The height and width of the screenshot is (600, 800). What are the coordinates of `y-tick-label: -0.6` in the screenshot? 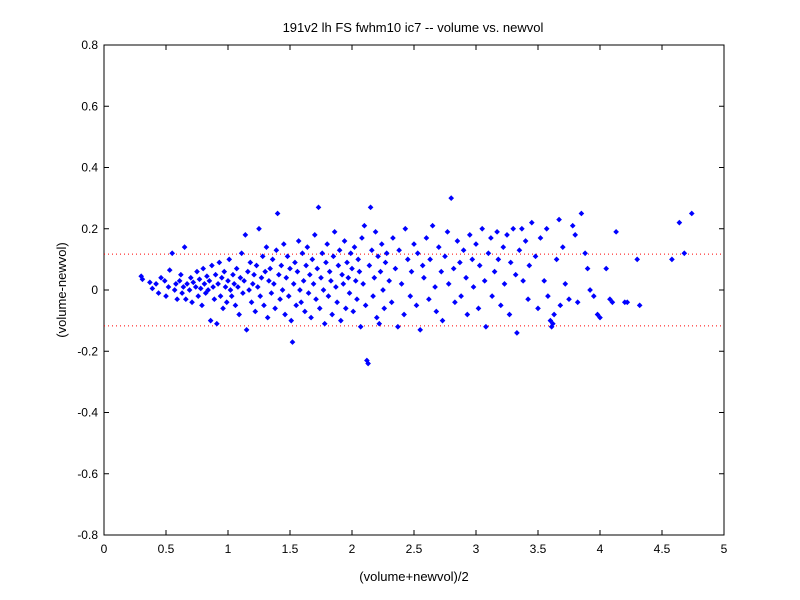 It's located at (87, 474).